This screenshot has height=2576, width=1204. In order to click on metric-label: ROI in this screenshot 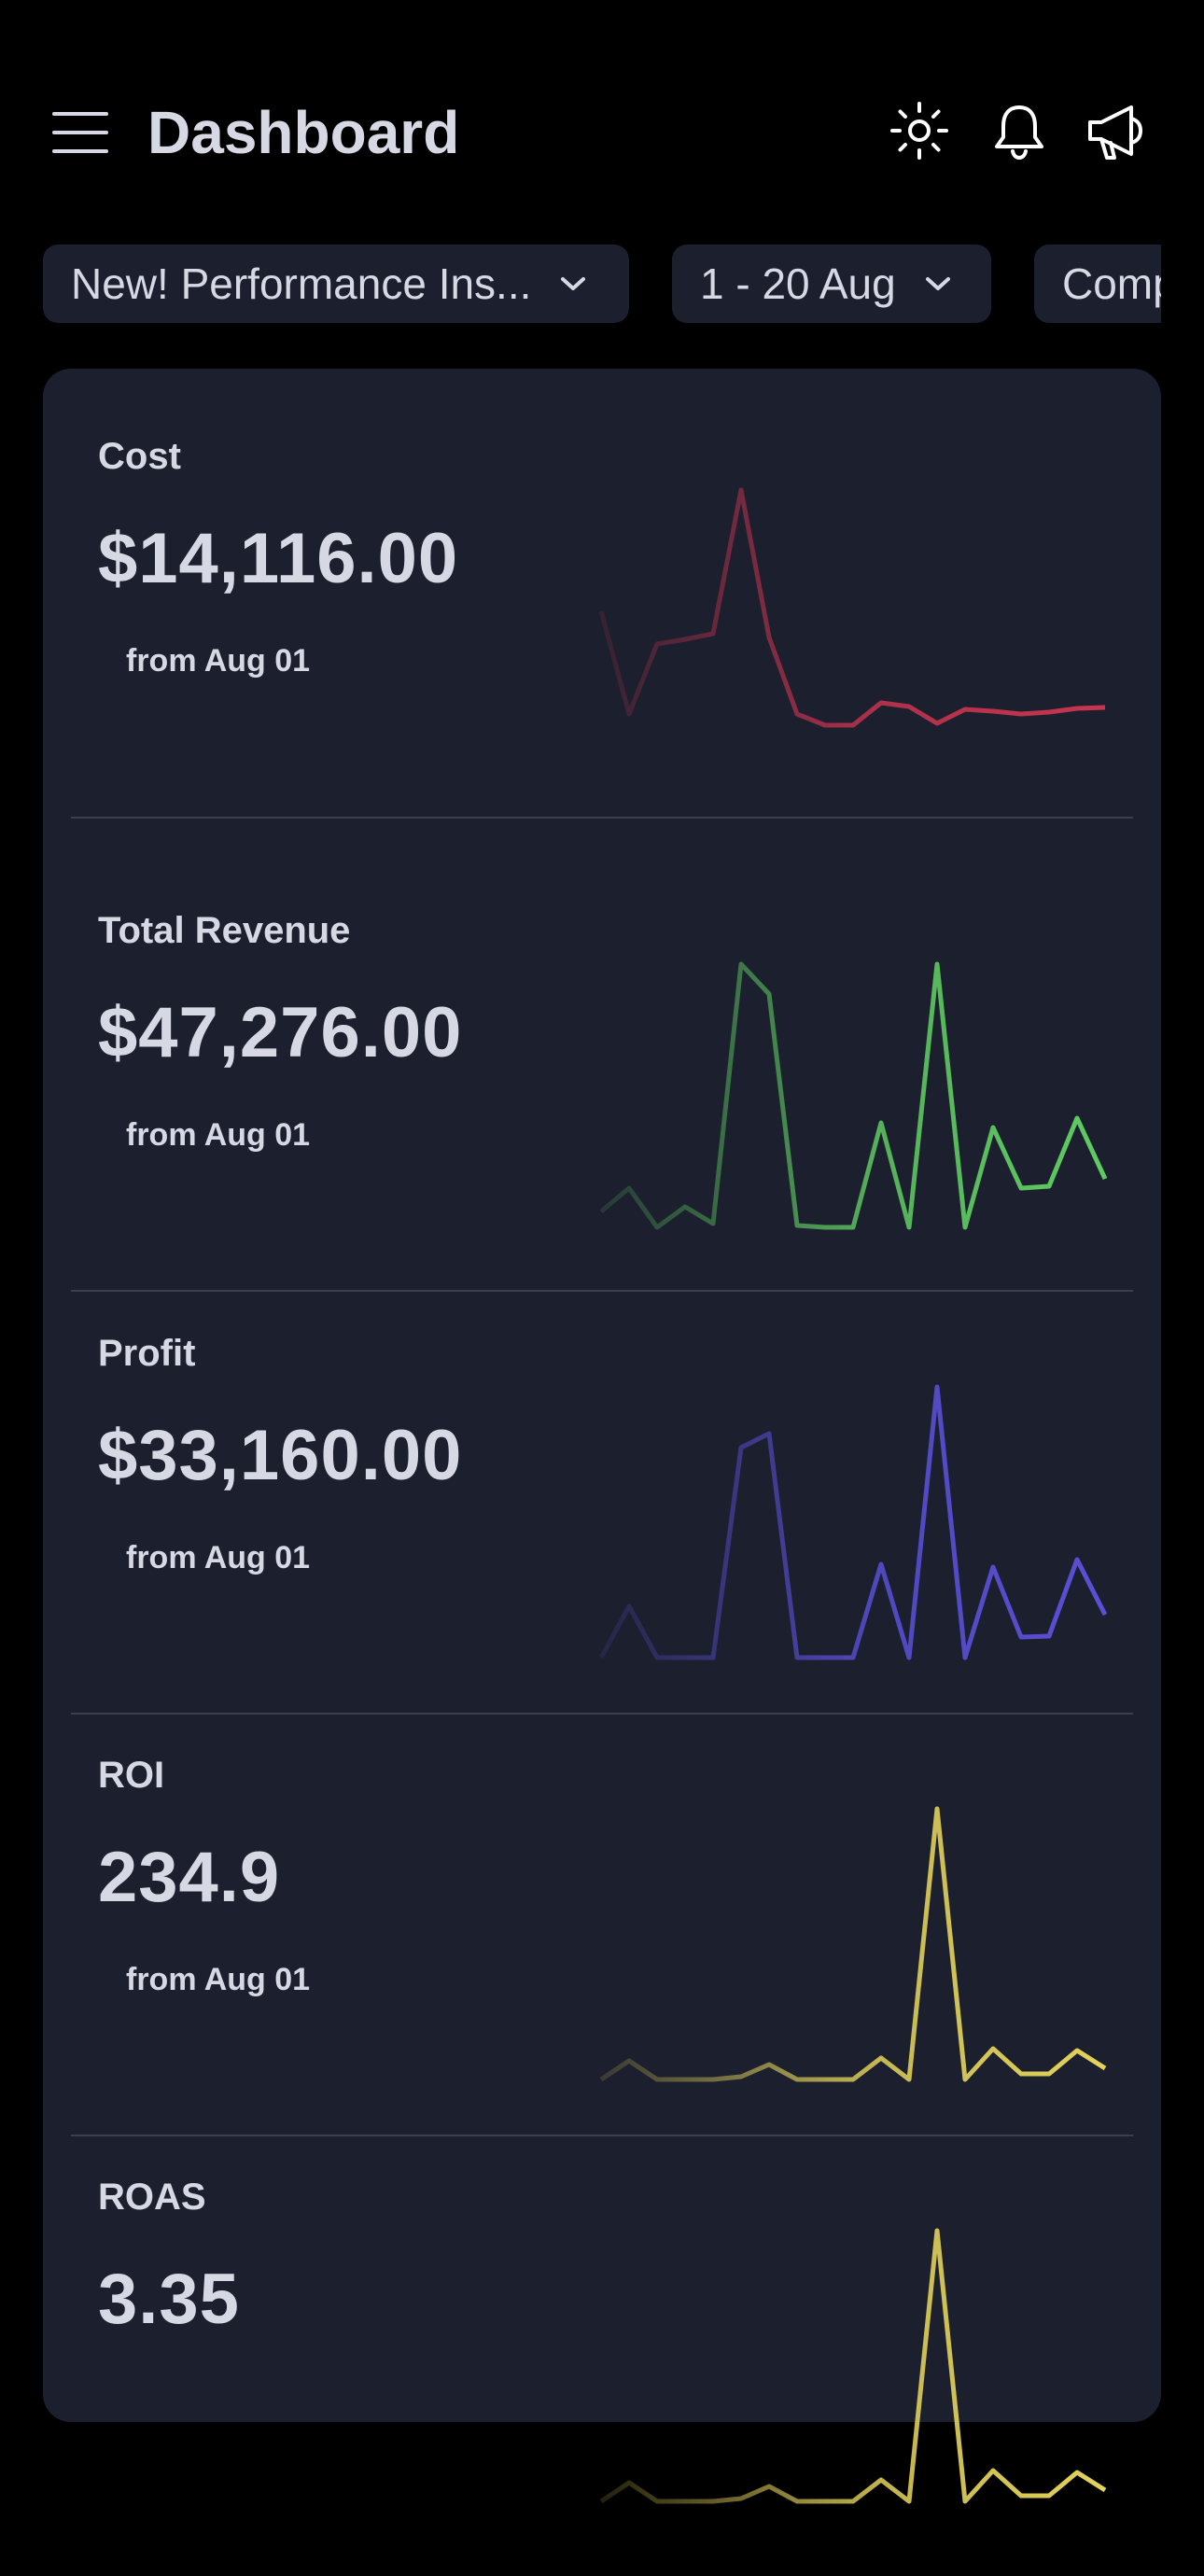, I will do `click(131, 1775)`.